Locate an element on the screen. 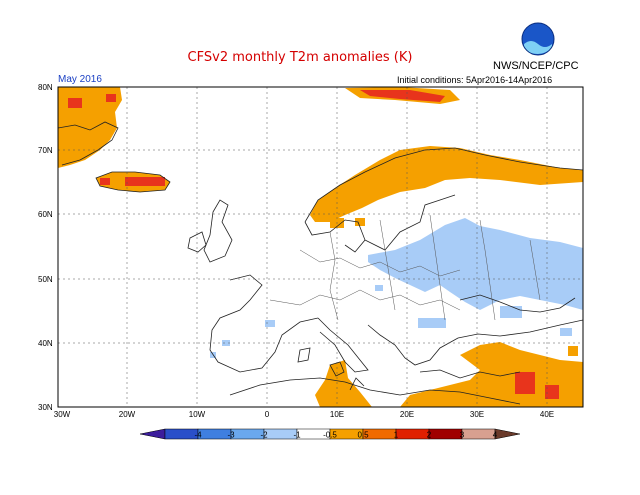 The height and width of the screenshot is (495, 640). latitude-labels: 80N 70N 60N 50N 40N 30N is located at coordinates (45, 247).